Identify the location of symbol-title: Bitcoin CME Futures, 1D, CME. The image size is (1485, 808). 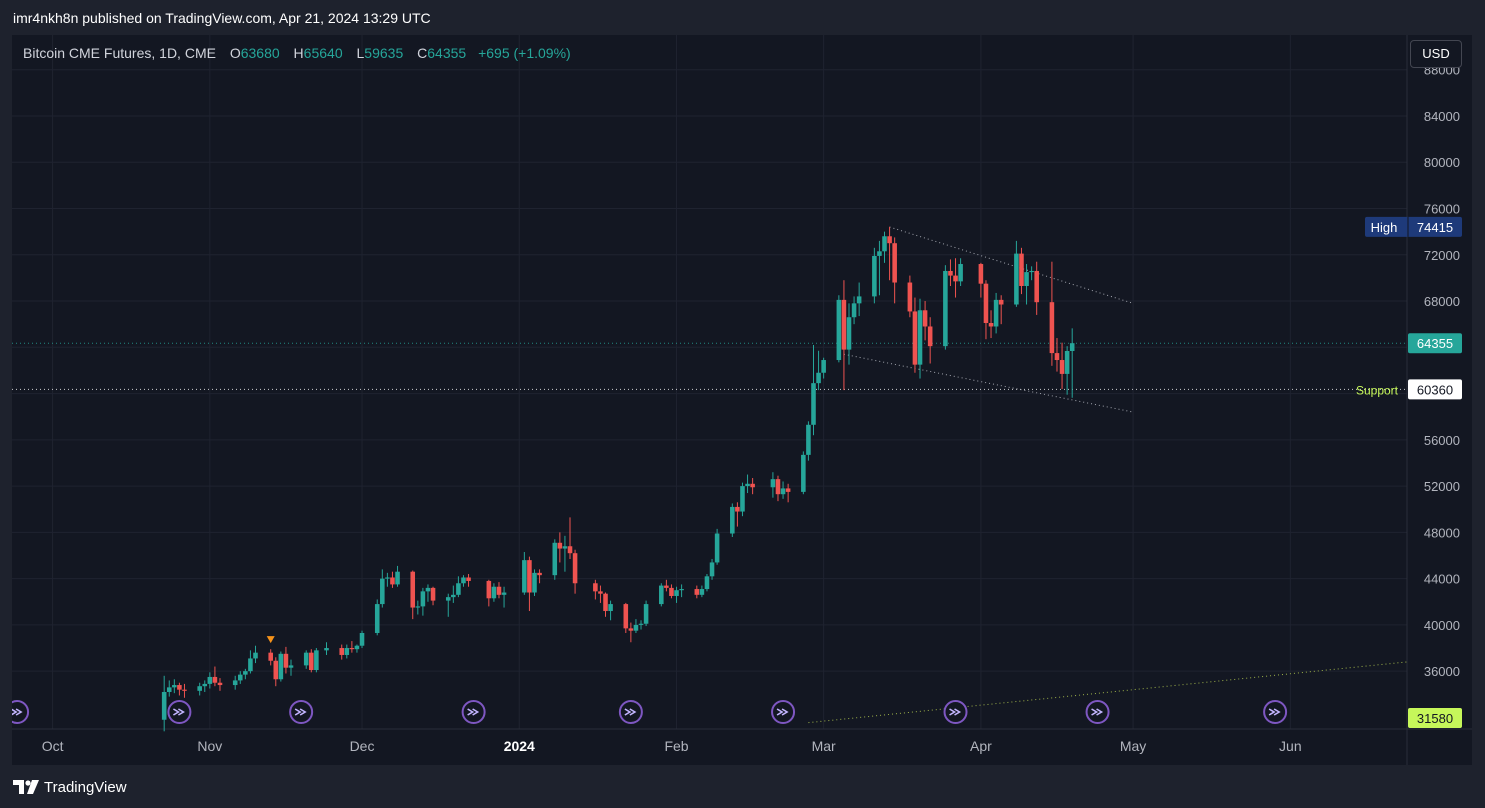
(119, 53).